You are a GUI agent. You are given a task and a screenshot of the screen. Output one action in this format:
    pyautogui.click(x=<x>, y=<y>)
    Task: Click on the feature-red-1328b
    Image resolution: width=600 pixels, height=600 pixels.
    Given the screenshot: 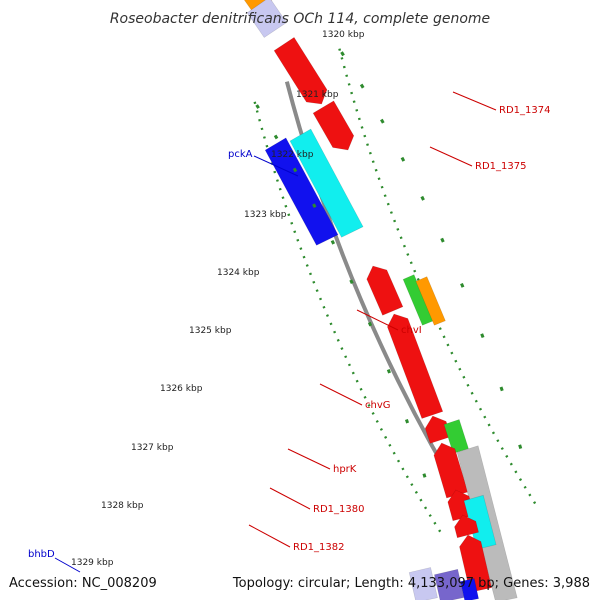 What is the action you would take?
    pyautogui.click(x=466, y=526)
    